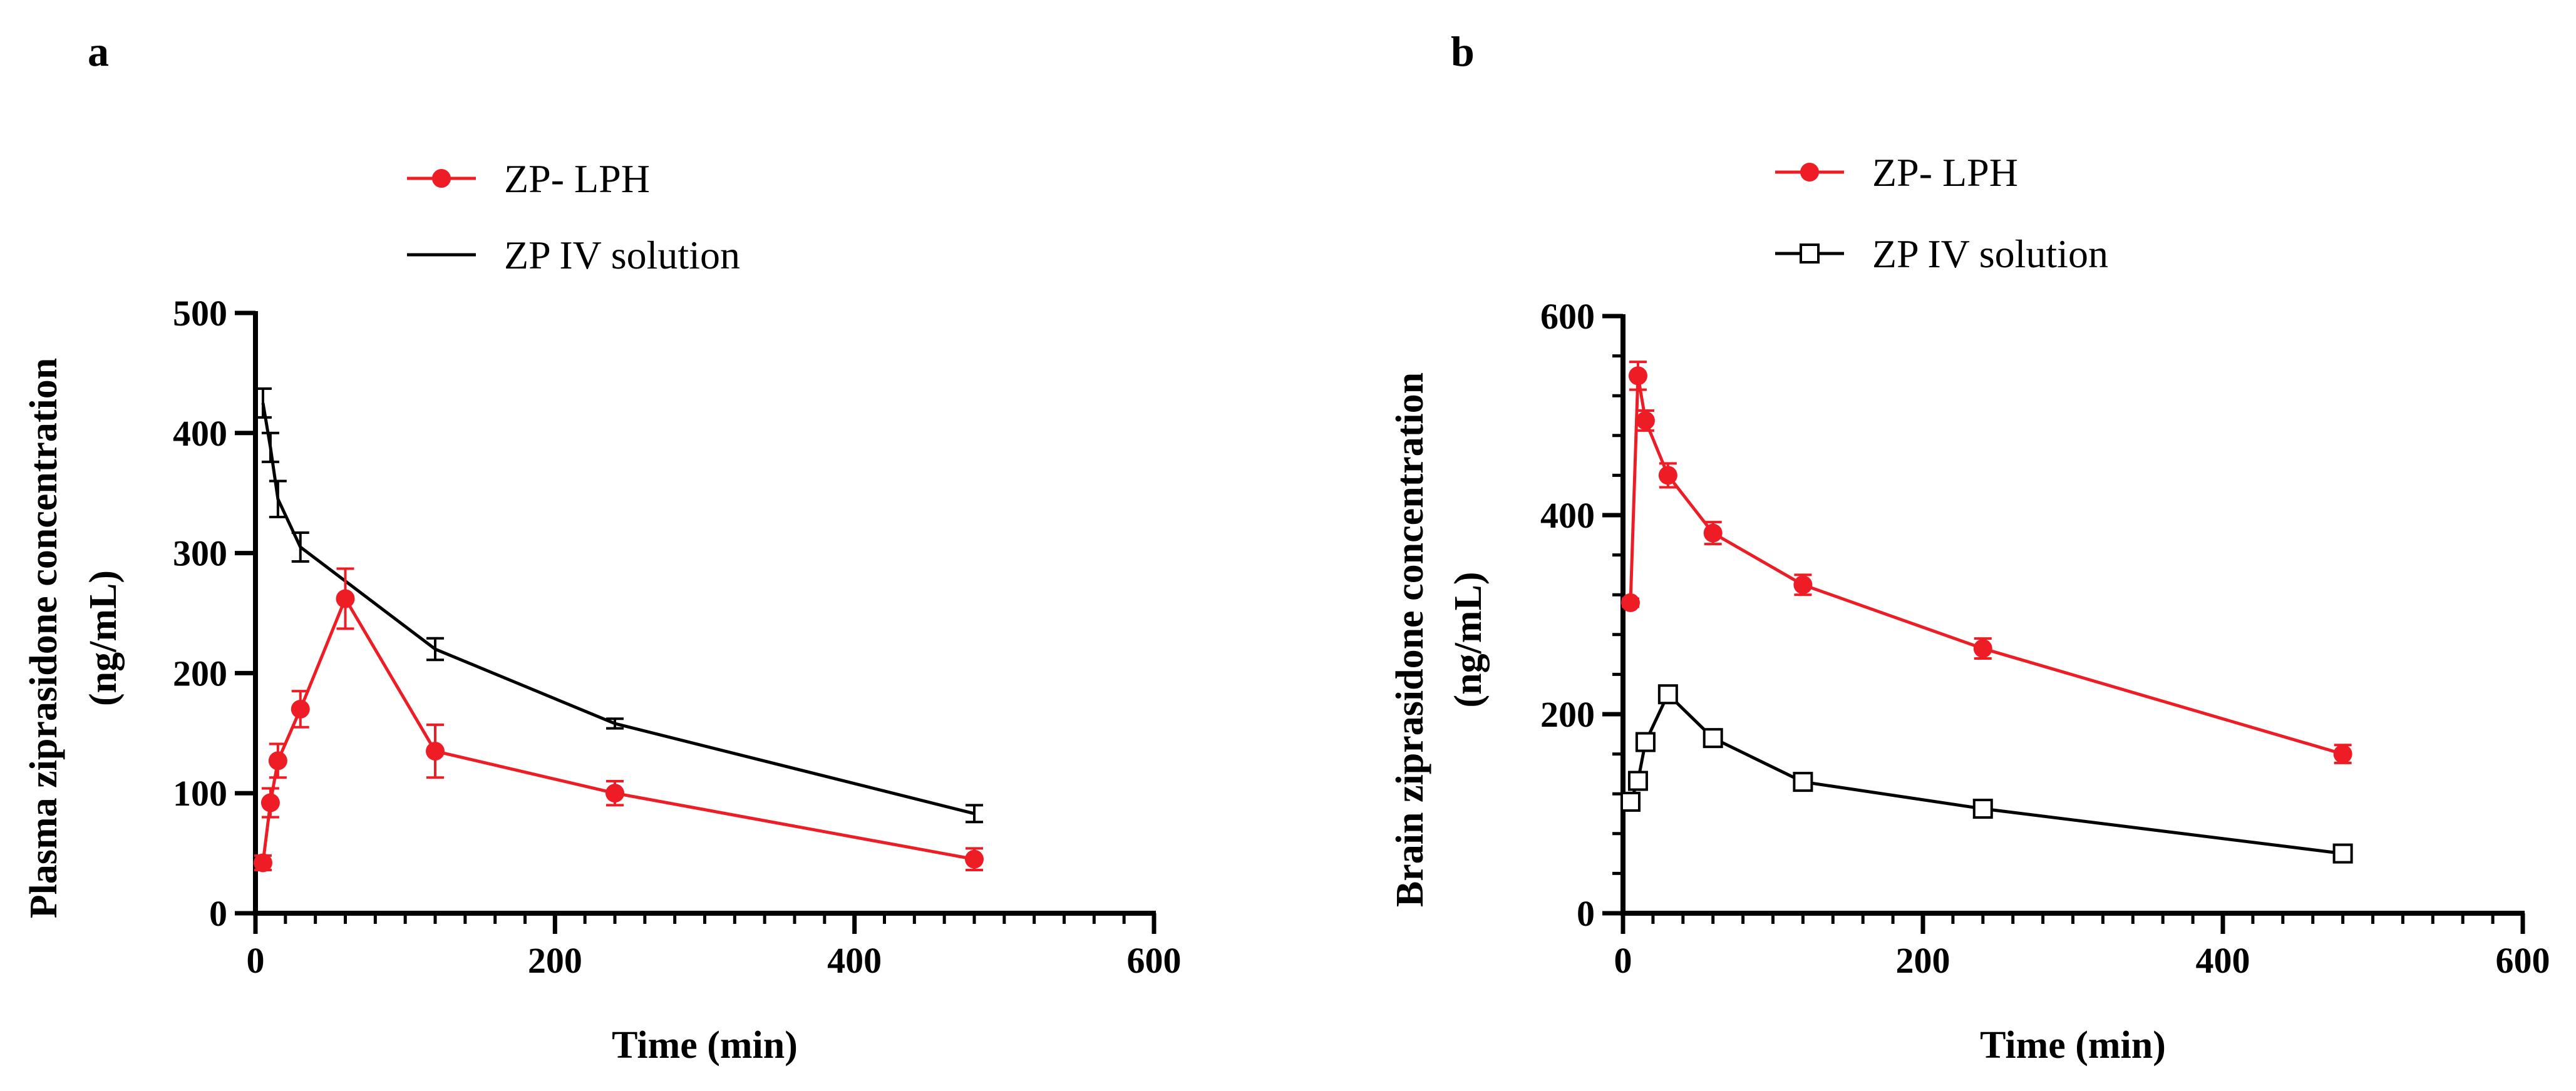 The image size is (2576, 1091). What do you see at coordinates (98, 51) in the screenshot?
I see `panel-letter-a: a` at bounding box center [98, 51].